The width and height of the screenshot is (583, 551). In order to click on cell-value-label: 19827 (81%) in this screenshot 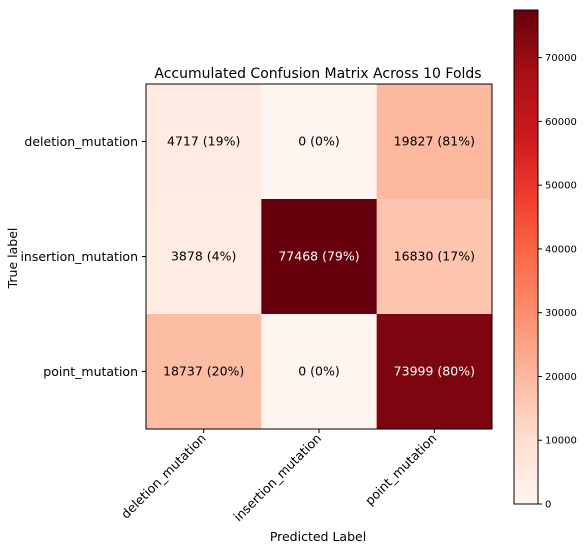, I will do `click(434, 141)`.